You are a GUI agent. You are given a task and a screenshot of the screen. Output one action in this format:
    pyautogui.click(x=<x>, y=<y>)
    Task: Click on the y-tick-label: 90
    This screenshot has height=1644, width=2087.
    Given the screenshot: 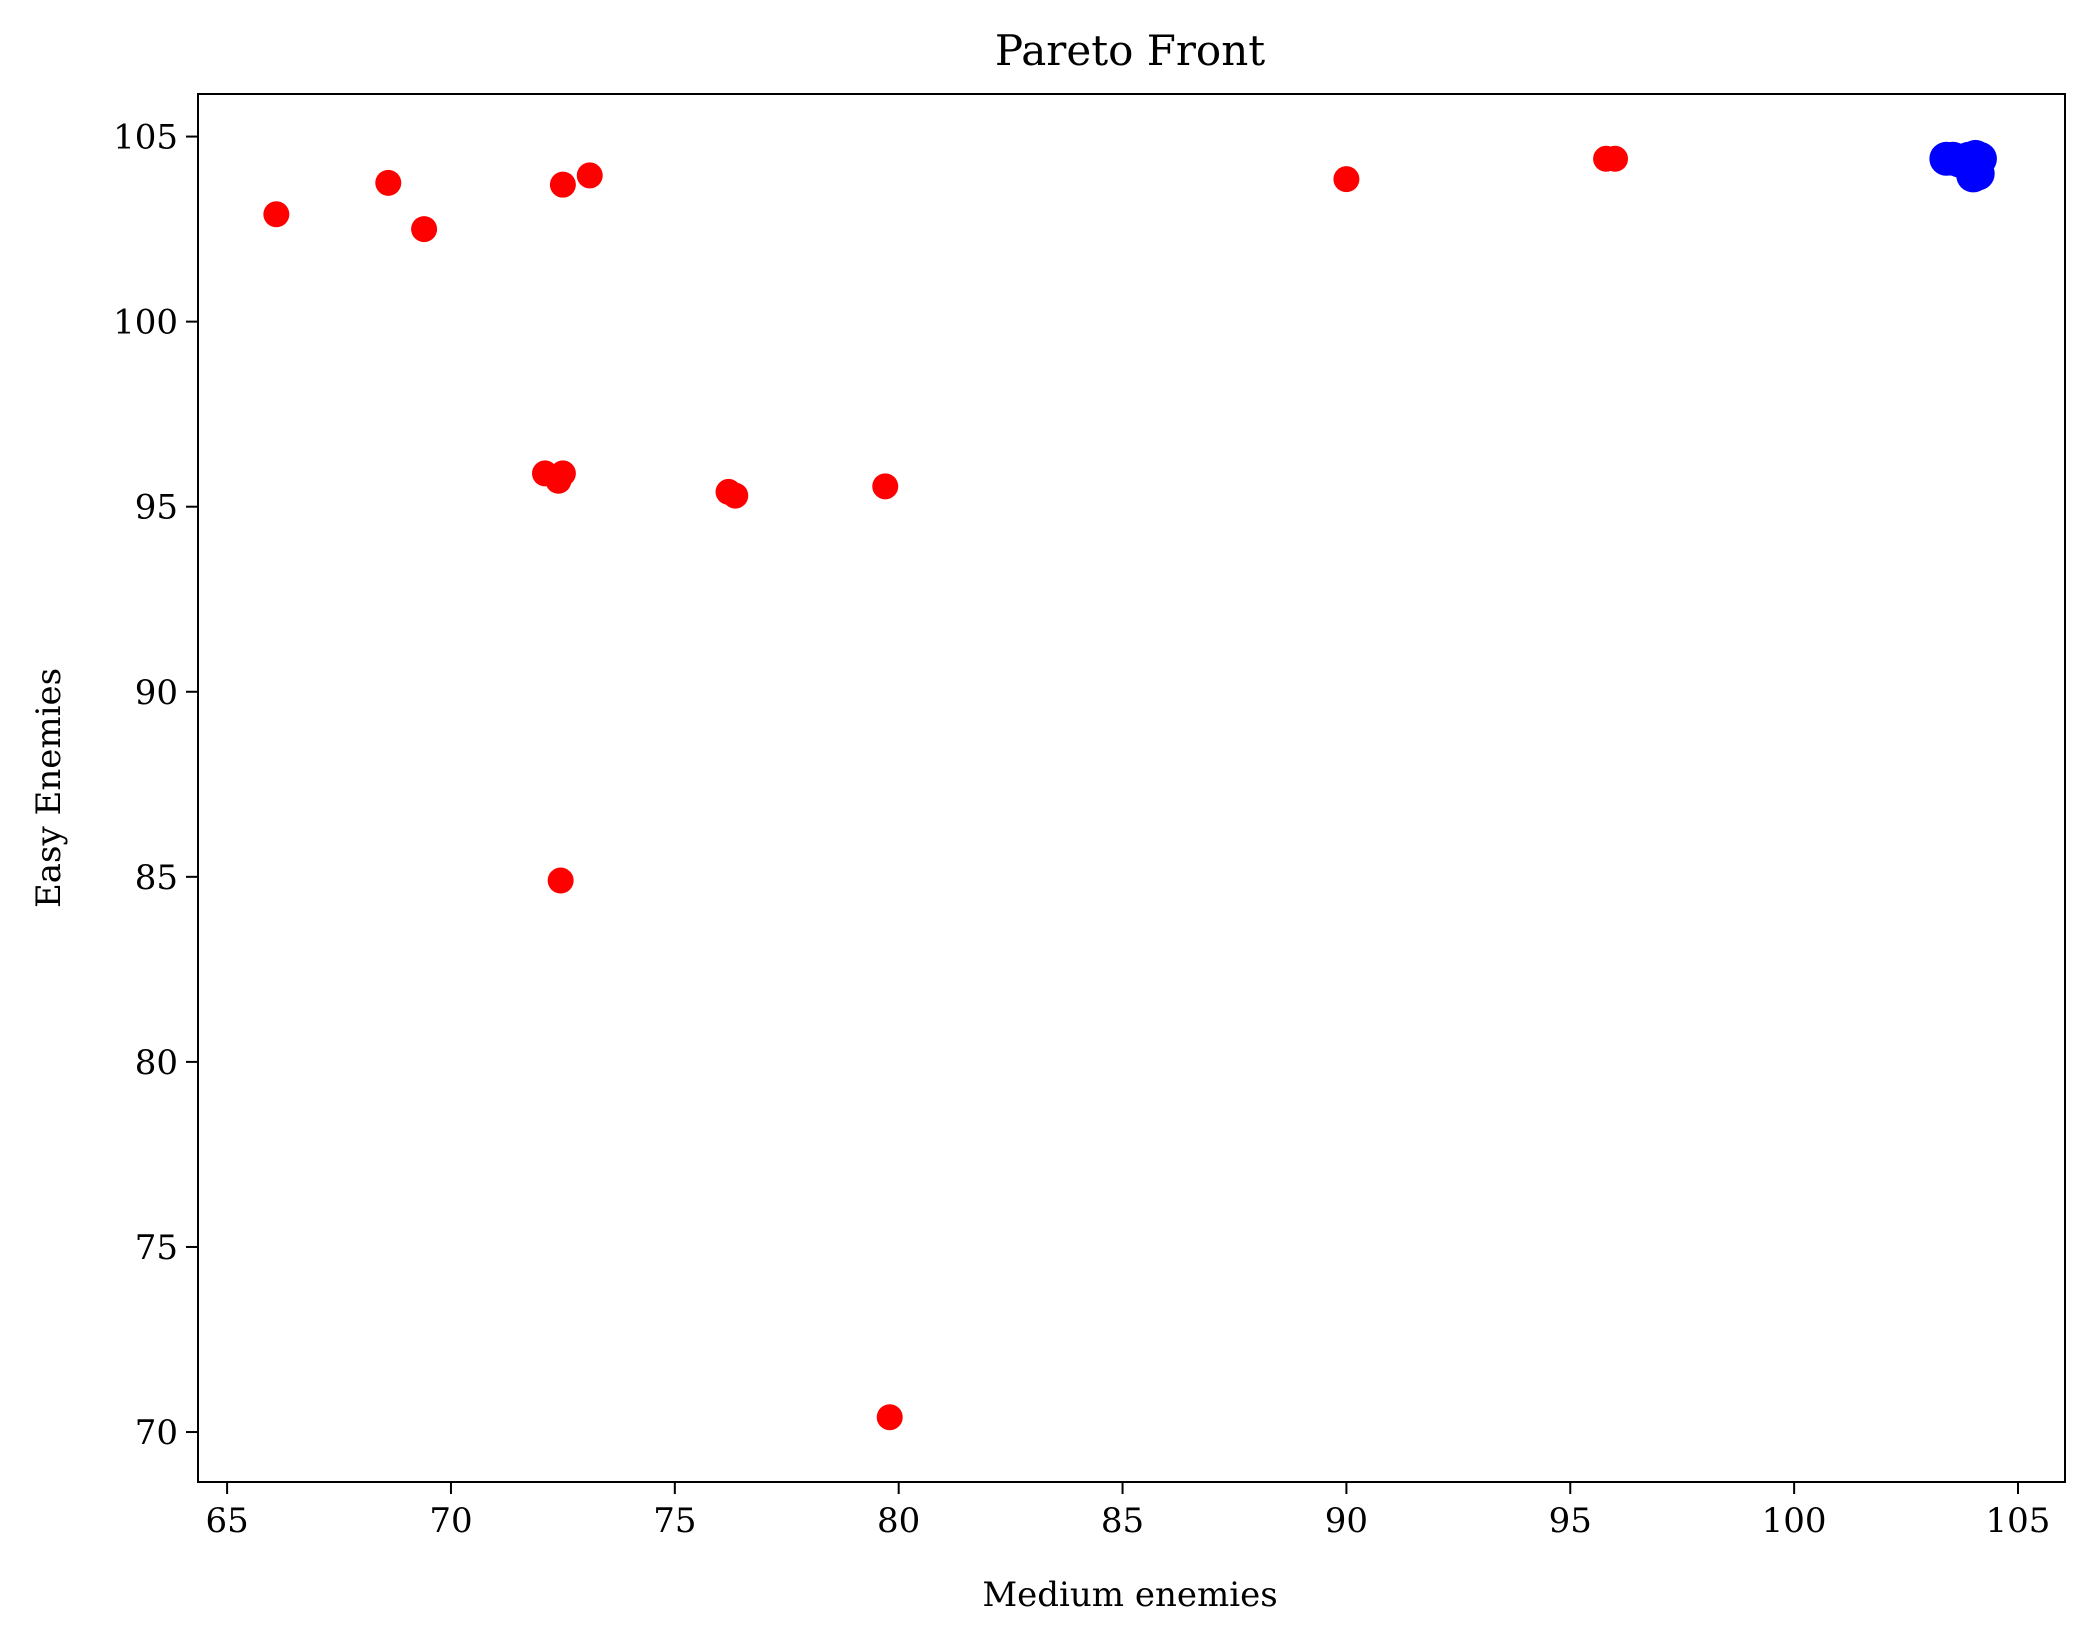 What is the action you would take?
    pyautogui.click(x=156, y=693)
    